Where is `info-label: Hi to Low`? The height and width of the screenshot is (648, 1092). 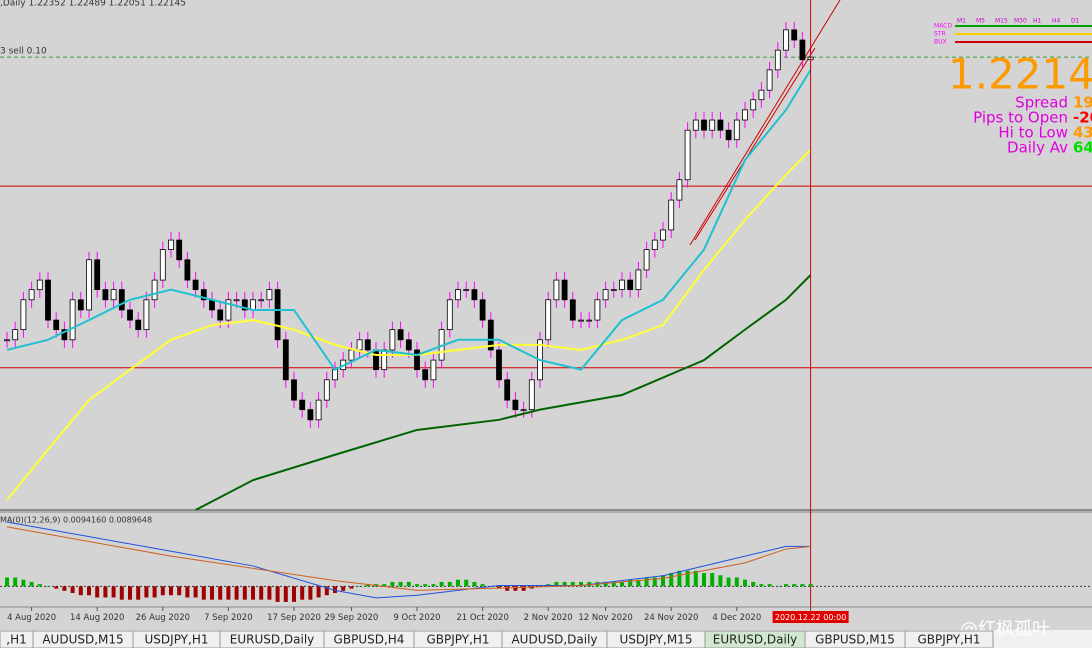
info-label: Hi to Low is located at coordinates (1033, 133).